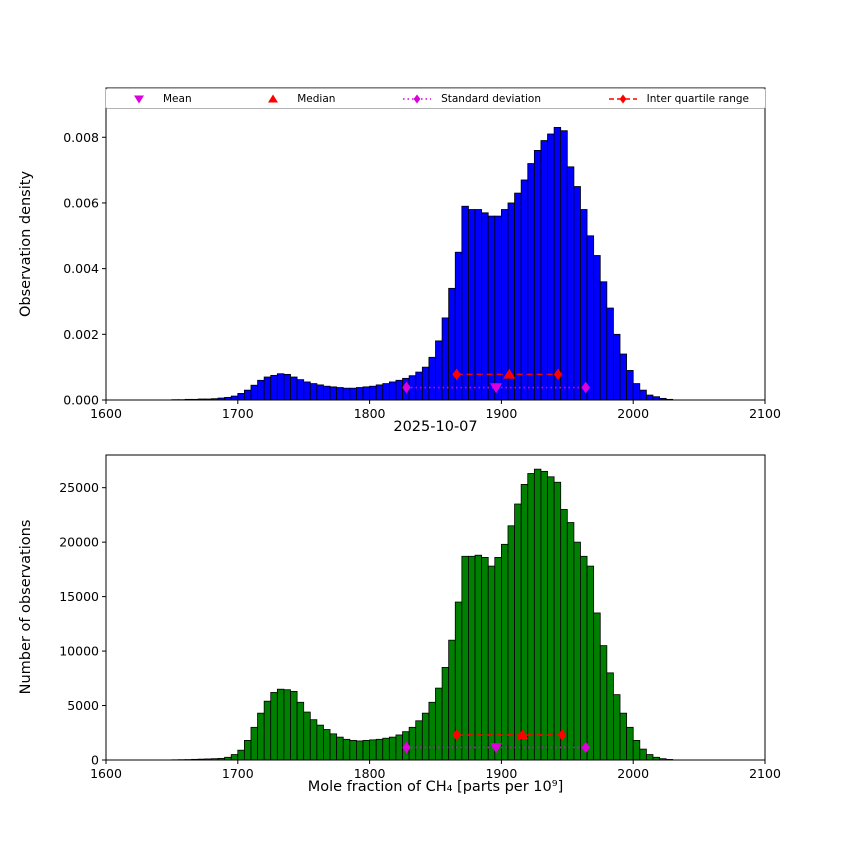 The width and height of the screenshot is (850, 850). Describe the element at coordinates (435, 410) in the screenshot. I see `density-histogram-x-axis: 1600 1700 1800 1900 2000 2100` at that location.